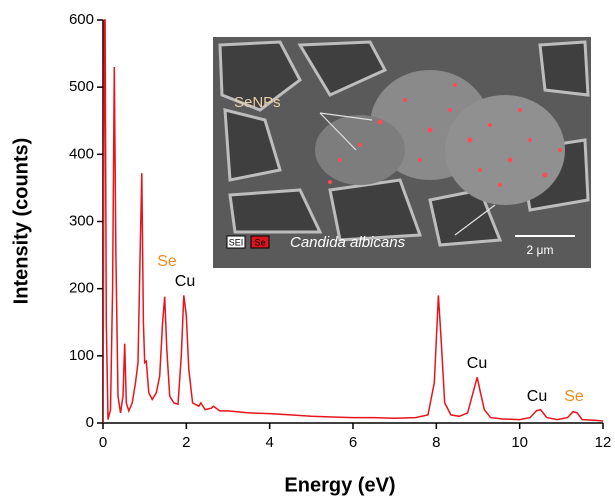 The image size is (615, 499). I want to click on x-tick-label: 10, so click(519, 442).